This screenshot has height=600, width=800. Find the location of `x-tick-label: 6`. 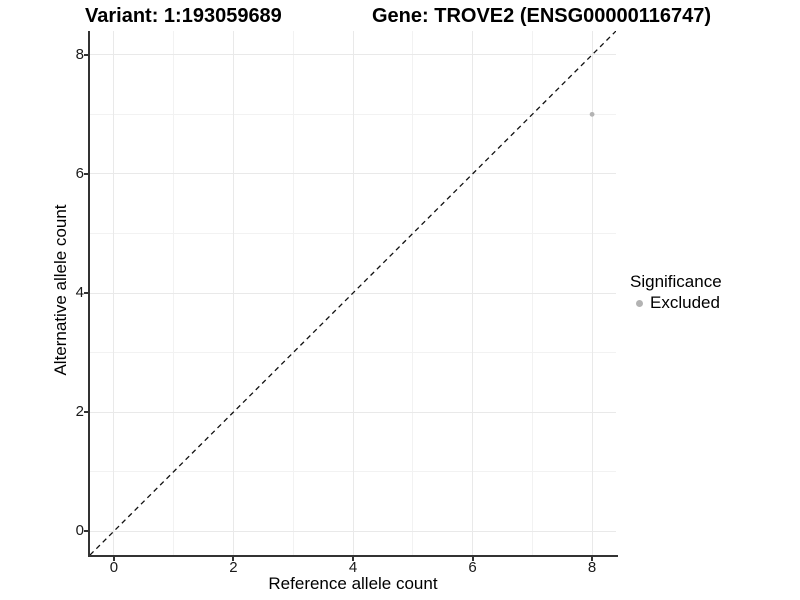

x-tick-label: 6 is located at coordinates (472, 567).